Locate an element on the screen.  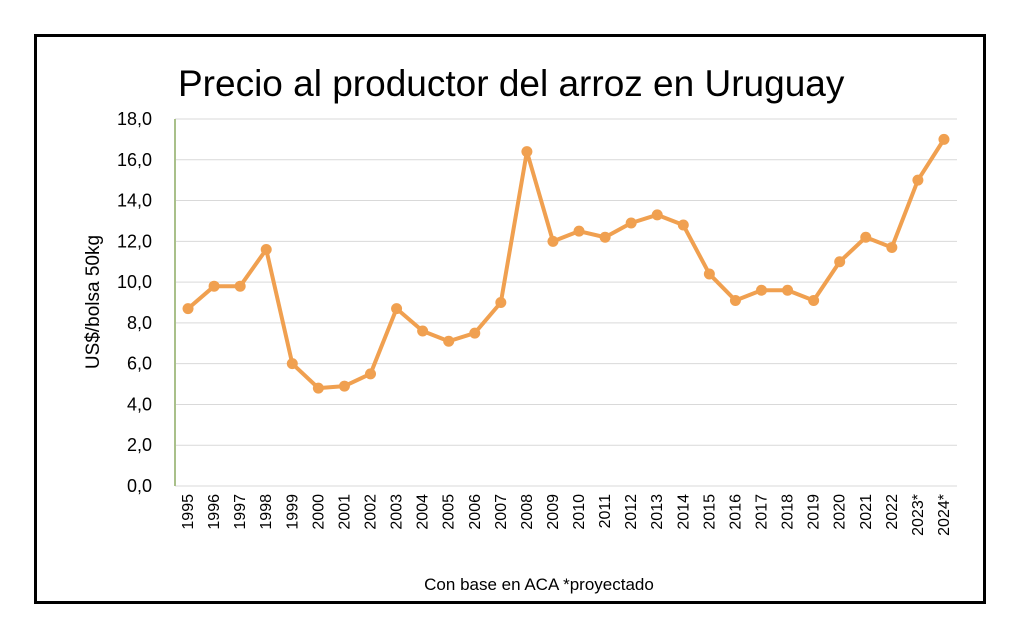
y-tick-label: 18,0 is located at coordinates (134, 119).